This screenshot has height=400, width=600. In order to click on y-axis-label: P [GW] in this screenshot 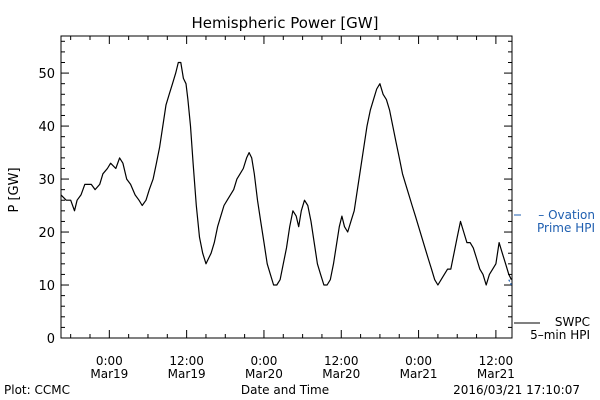, I will do `click(14, 189)`.